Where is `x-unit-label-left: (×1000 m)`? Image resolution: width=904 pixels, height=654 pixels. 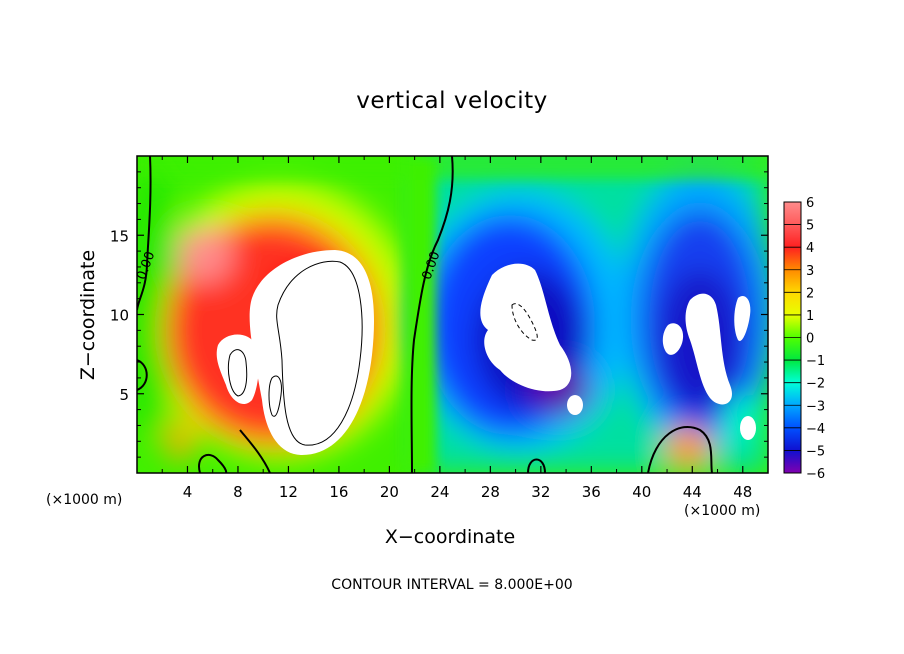
x-unit-label-left: (×1000 m) is located at coordinates (84, 500).